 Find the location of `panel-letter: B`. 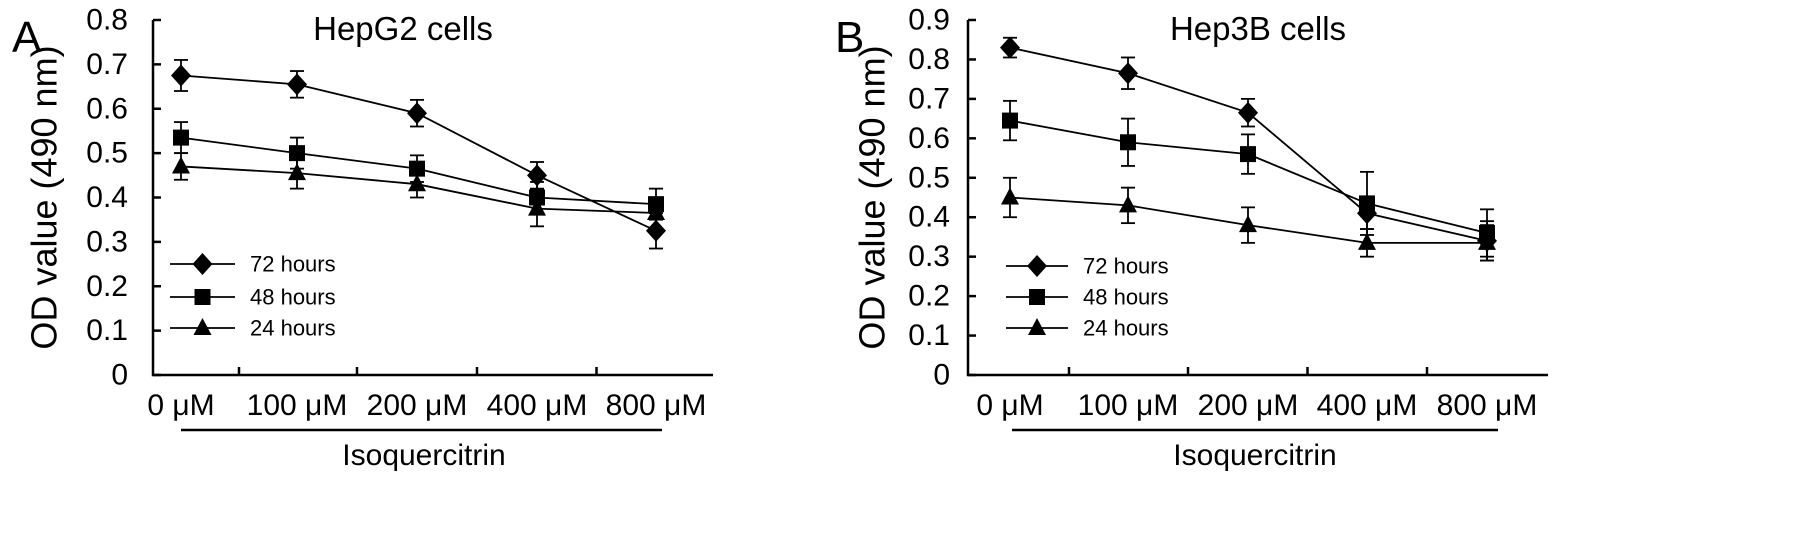

panel-letter: B is located at coordinates (849, 37).